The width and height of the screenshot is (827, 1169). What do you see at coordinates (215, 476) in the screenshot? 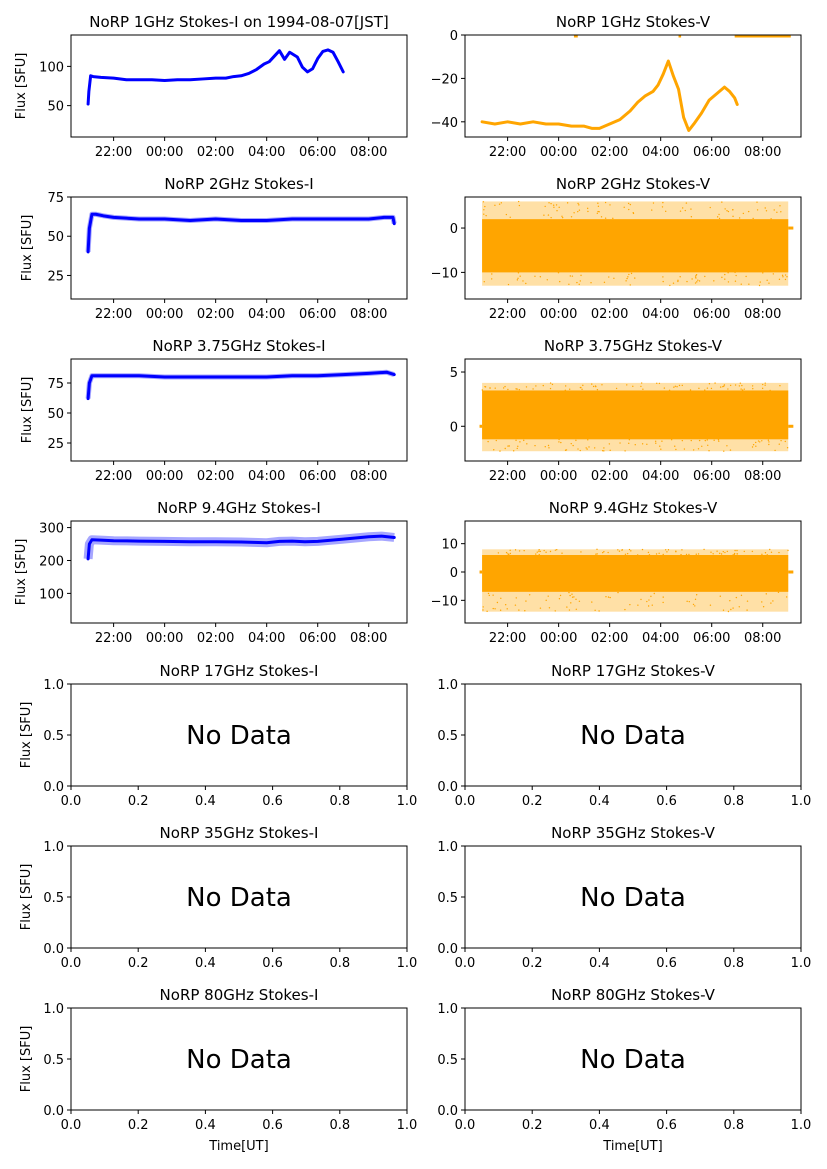
I see `x-tick-label: 02:00` at bounding box center [215, 476].